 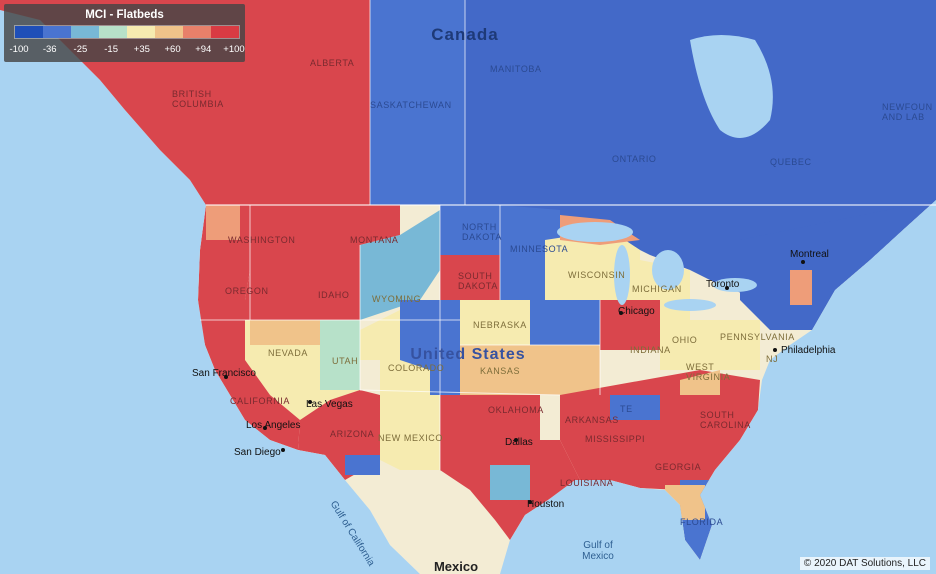 I want to click on region-wyoming, so click(x=400, y=265).